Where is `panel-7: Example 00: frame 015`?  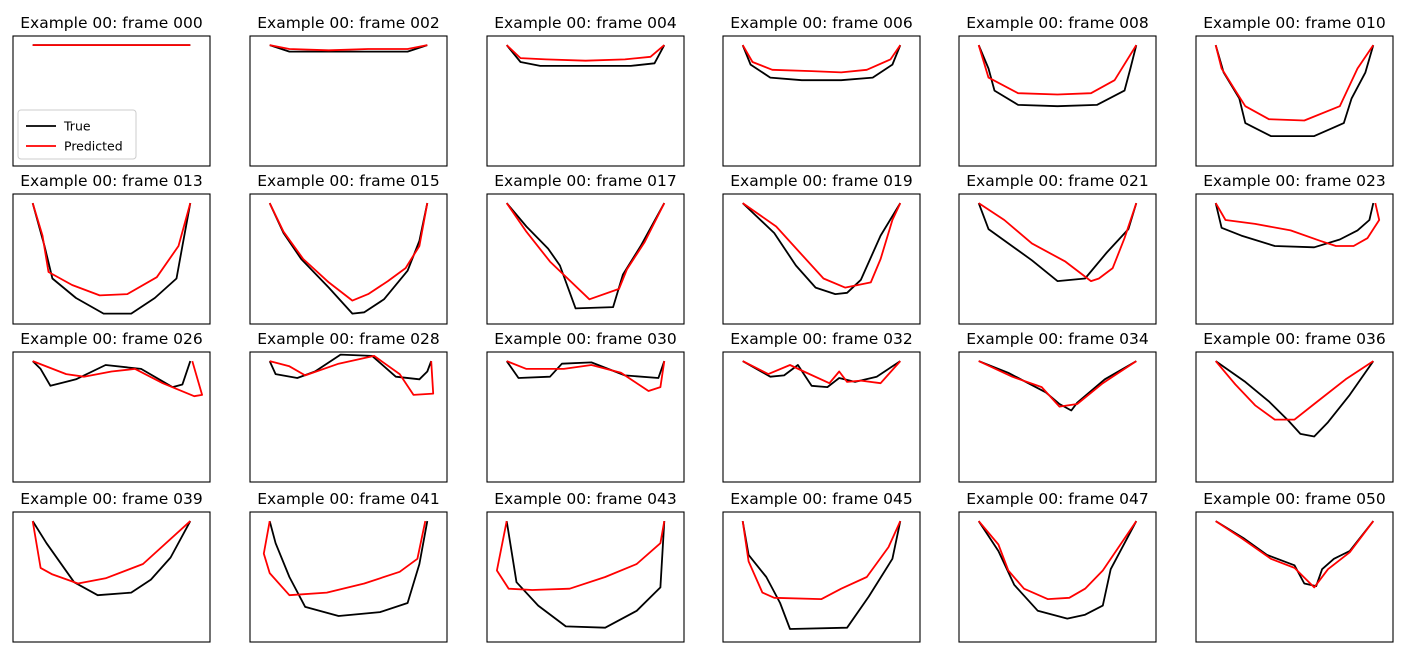 panel-7: Example 00: frame 015 is located at coordinates (348, 248).